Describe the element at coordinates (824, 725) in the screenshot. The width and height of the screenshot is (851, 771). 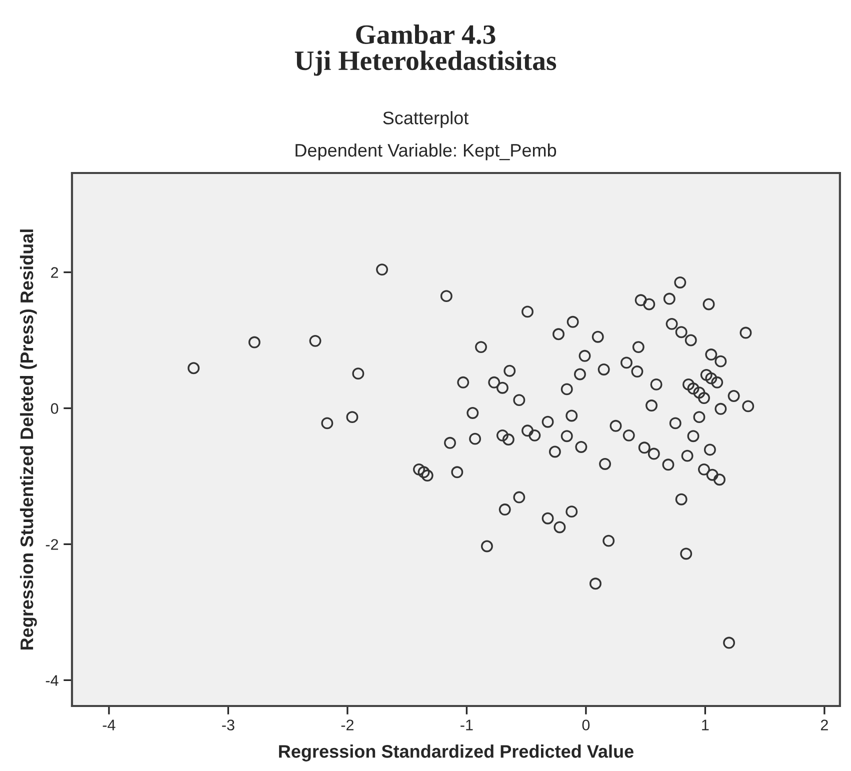
I see `x-tick-label: 2` at that location.